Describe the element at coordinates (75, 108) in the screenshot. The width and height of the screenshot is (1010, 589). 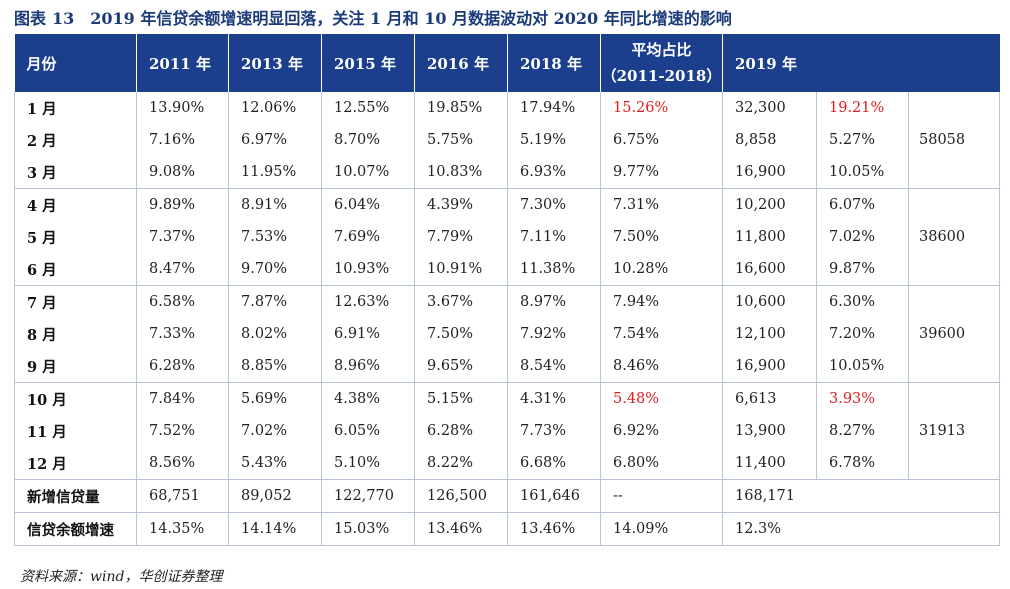
I see `month-cell: 1 月` at that location.